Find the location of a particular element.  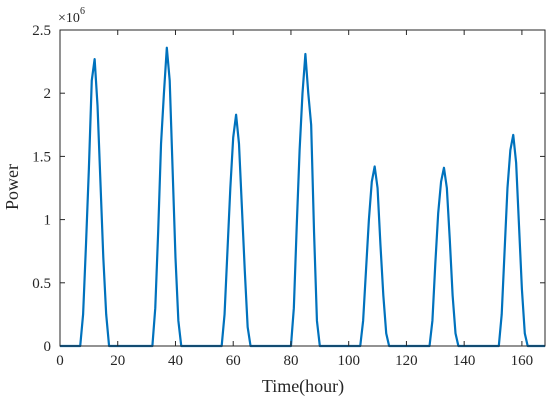

y-axis-title: Power is located at coordinates (12, 187).